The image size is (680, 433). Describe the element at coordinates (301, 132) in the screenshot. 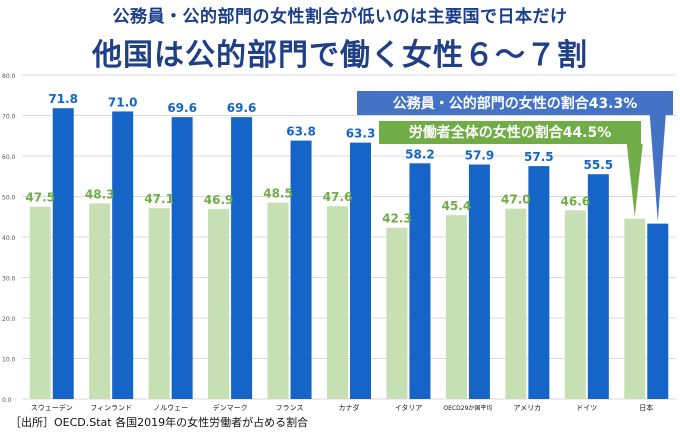

I see `data-label-public-sector: 63.8` at that location.